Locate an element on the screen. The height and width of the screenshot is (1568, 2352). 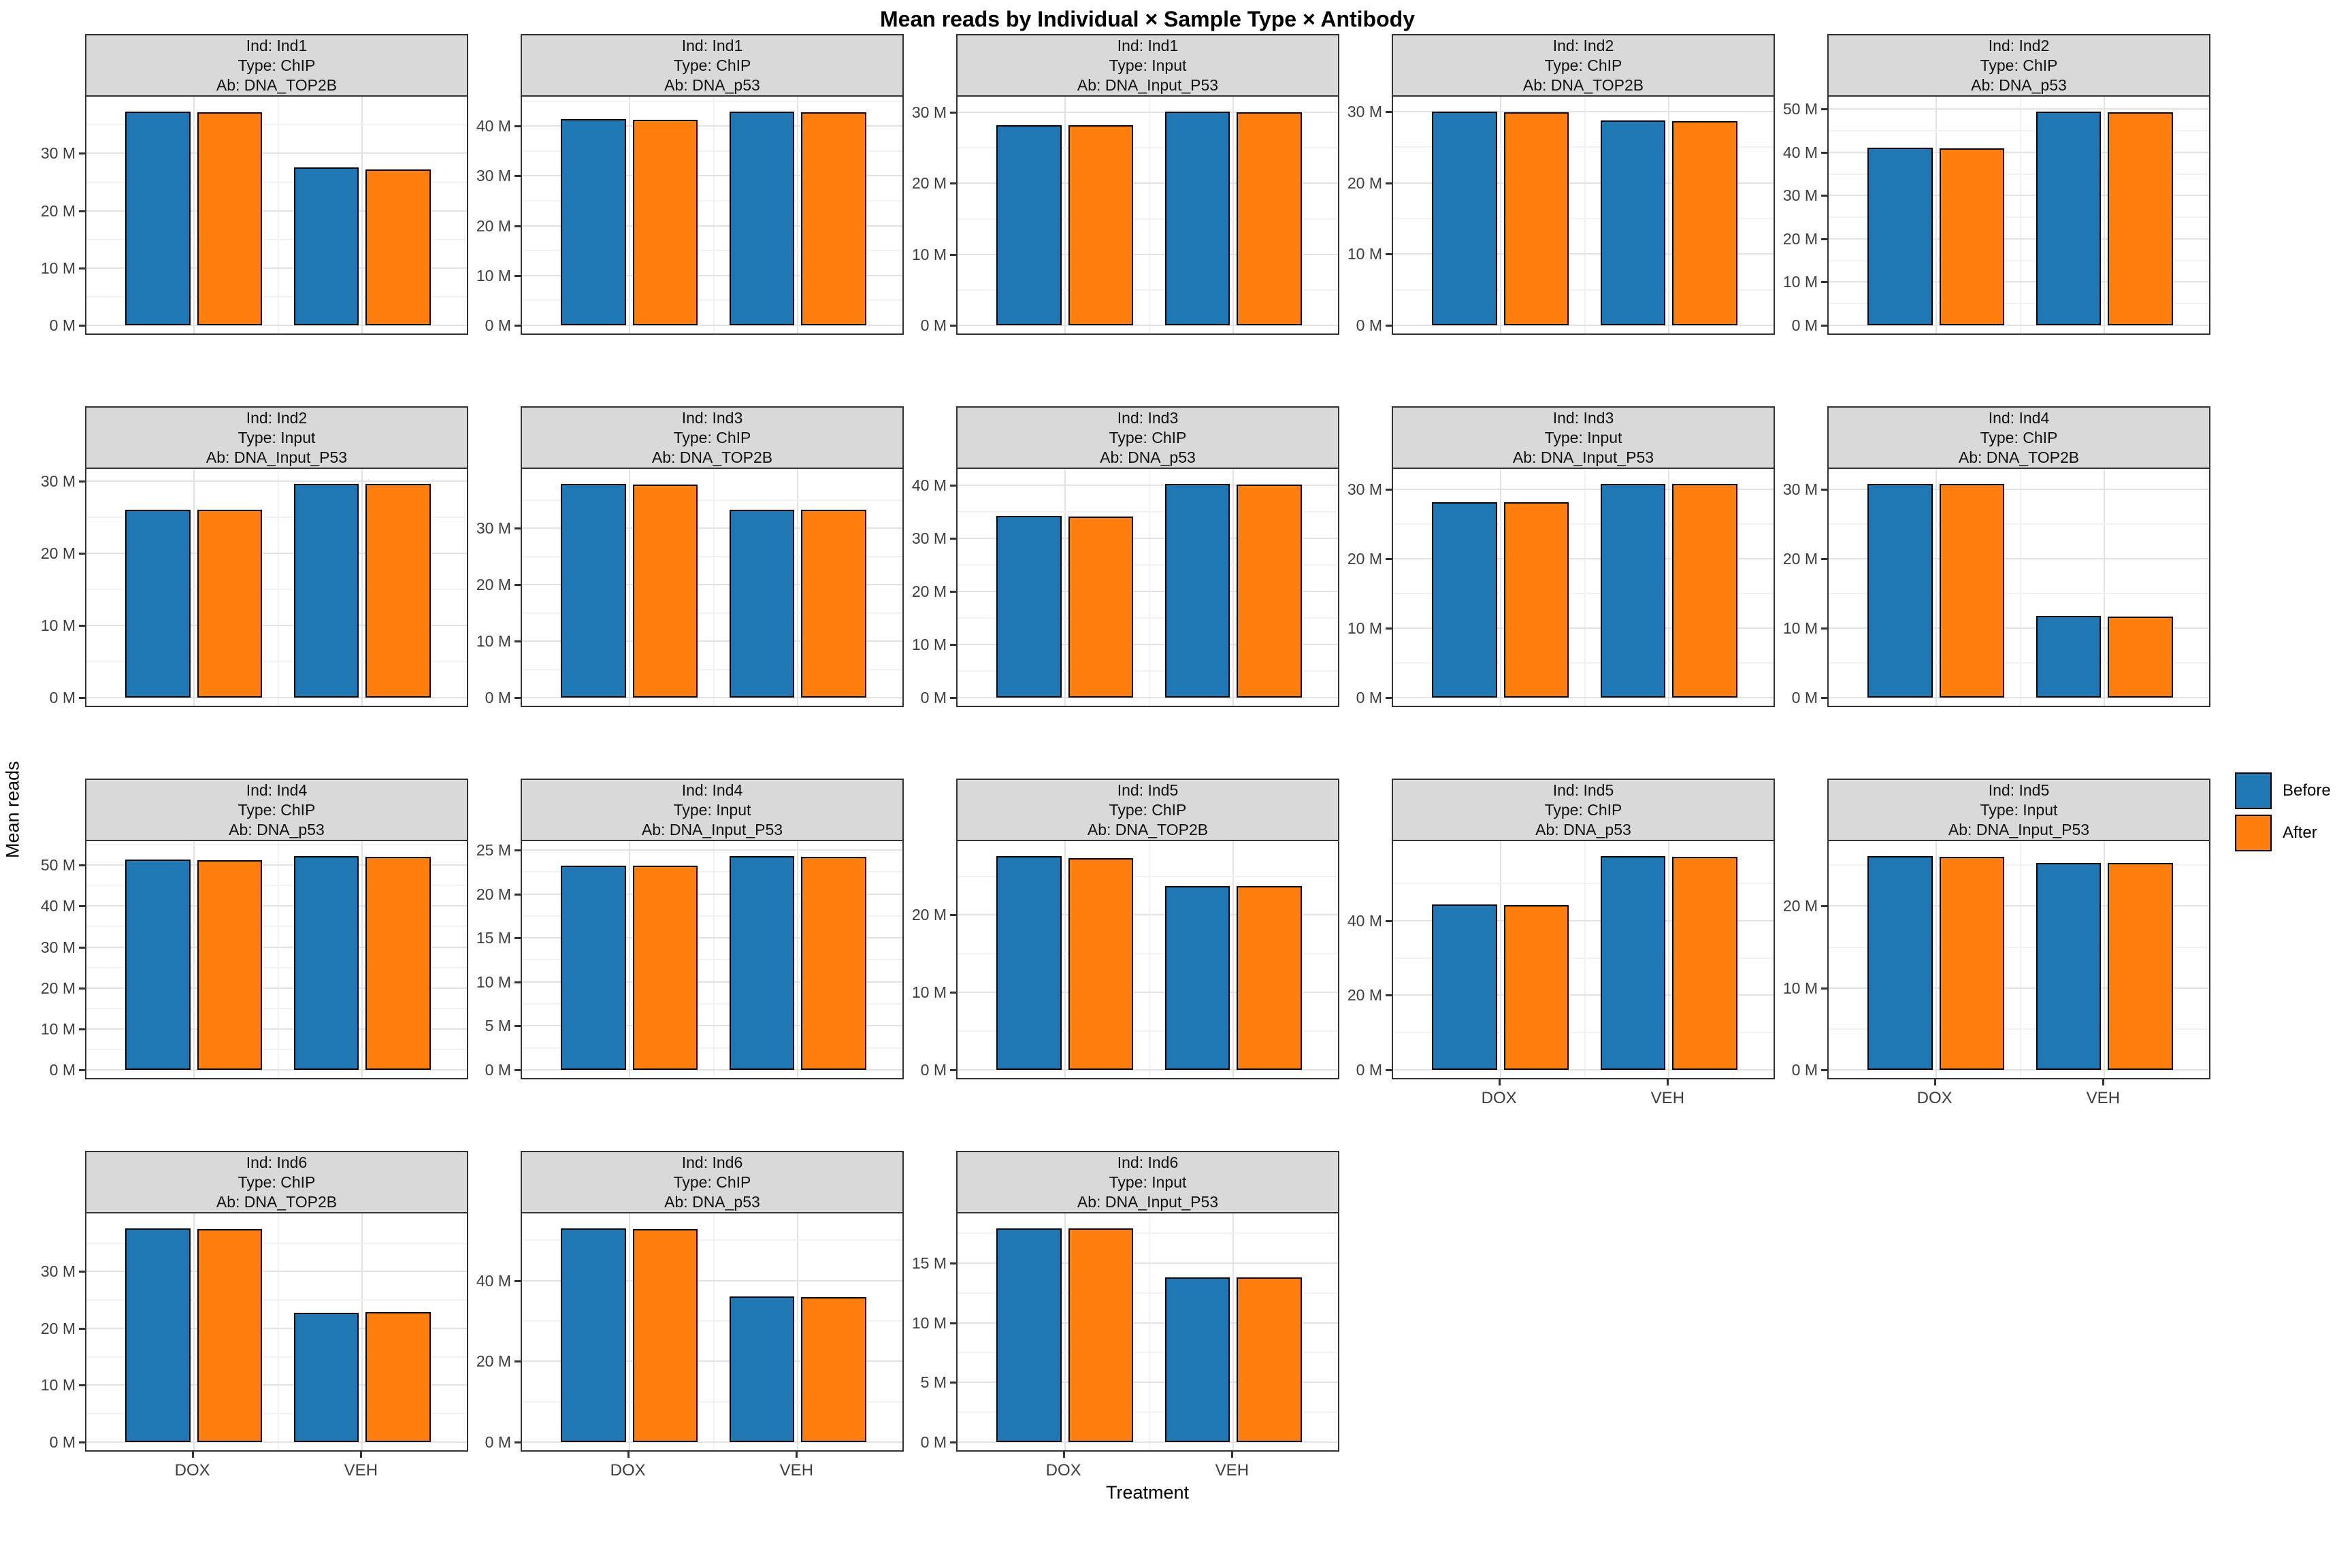
x-tick-label: VEH is located at coordinates (1667, 1098).